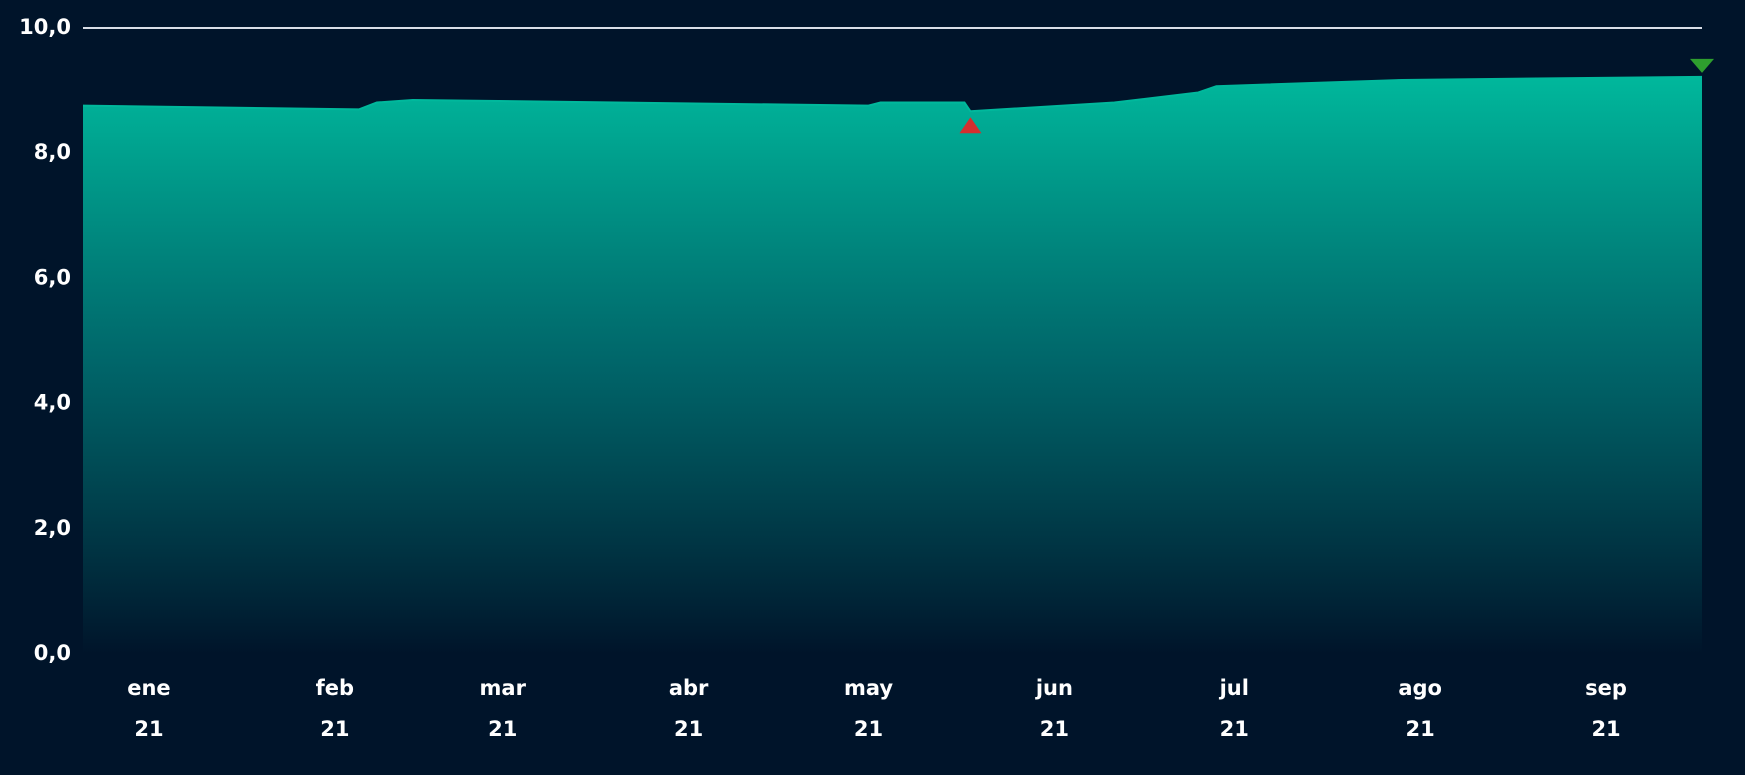  Describe the element at coordinates (1420, 688) in the screenshot. I see `x-tick-label: ago` at that location.